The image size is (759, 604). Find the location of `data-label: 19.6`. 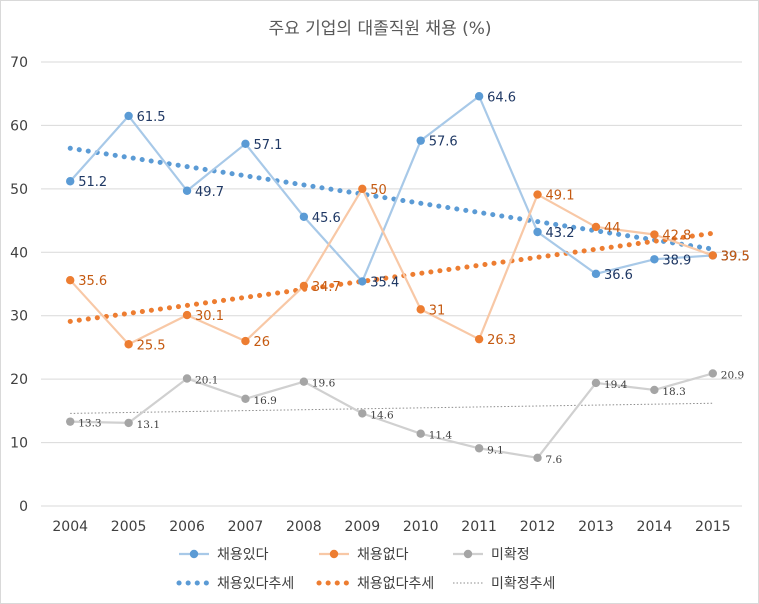

data-label: 19.6 is located at coordinates (324, 384).